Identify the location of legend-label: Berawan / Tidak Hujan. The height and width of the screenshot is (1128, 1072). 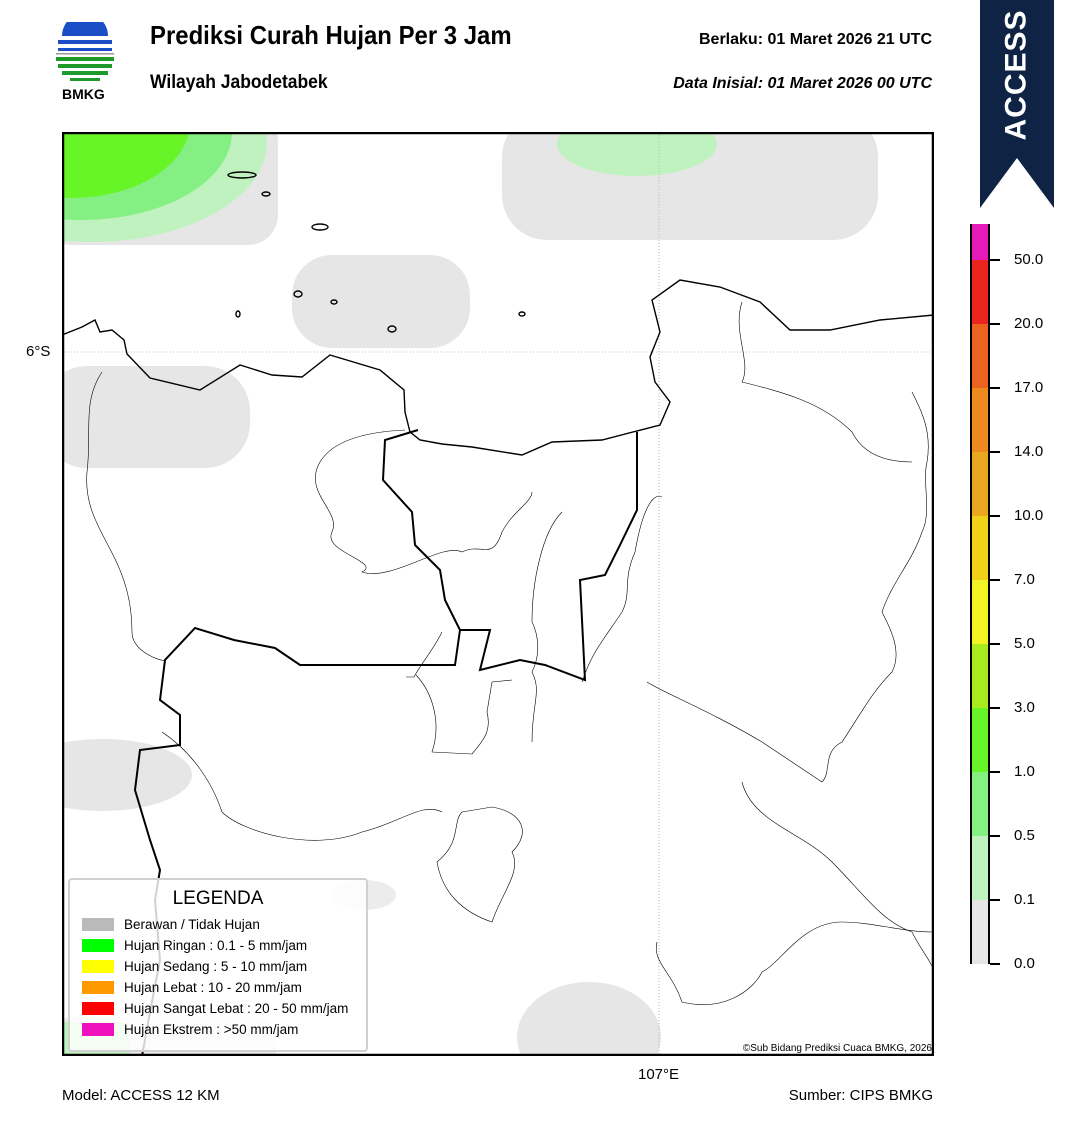
(192, 924).